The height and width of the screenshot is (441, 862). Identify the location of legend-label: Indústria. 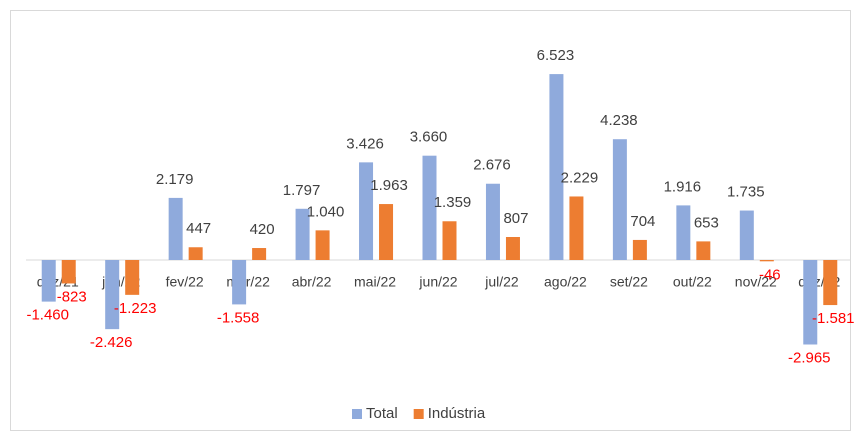
(457, 413).